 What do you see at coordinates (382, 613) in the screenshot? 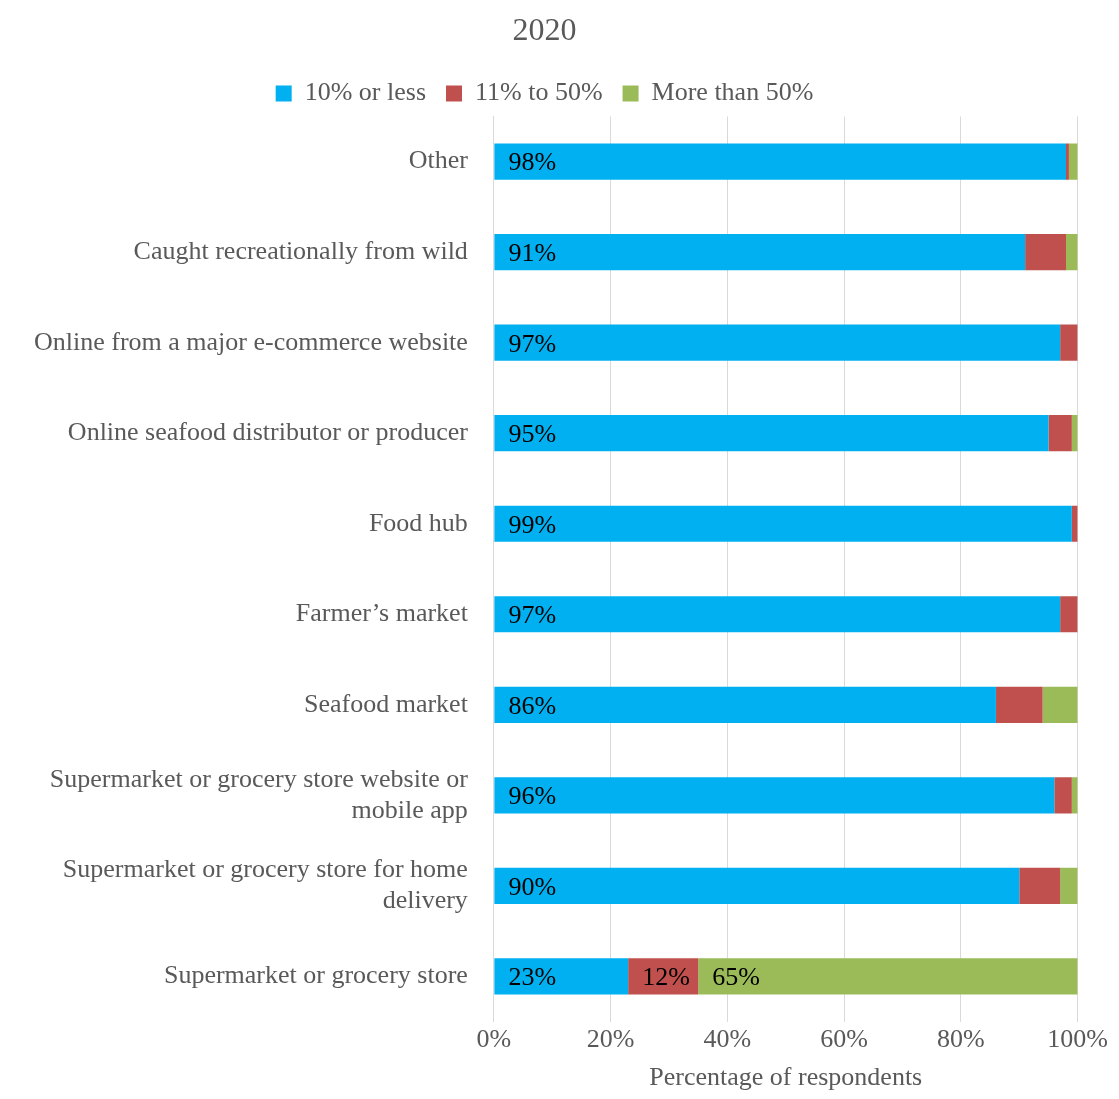
I see `y-tick-label: Farmer’s market` at bounding box center [382, 613].